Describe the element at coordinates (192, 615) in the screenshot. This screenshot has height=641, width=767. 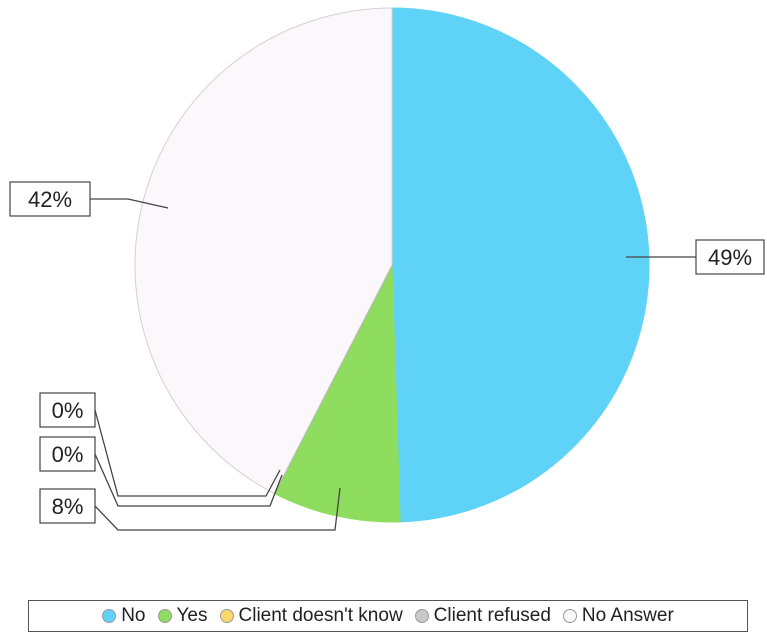
I see `legend-label: Yes` at that location.